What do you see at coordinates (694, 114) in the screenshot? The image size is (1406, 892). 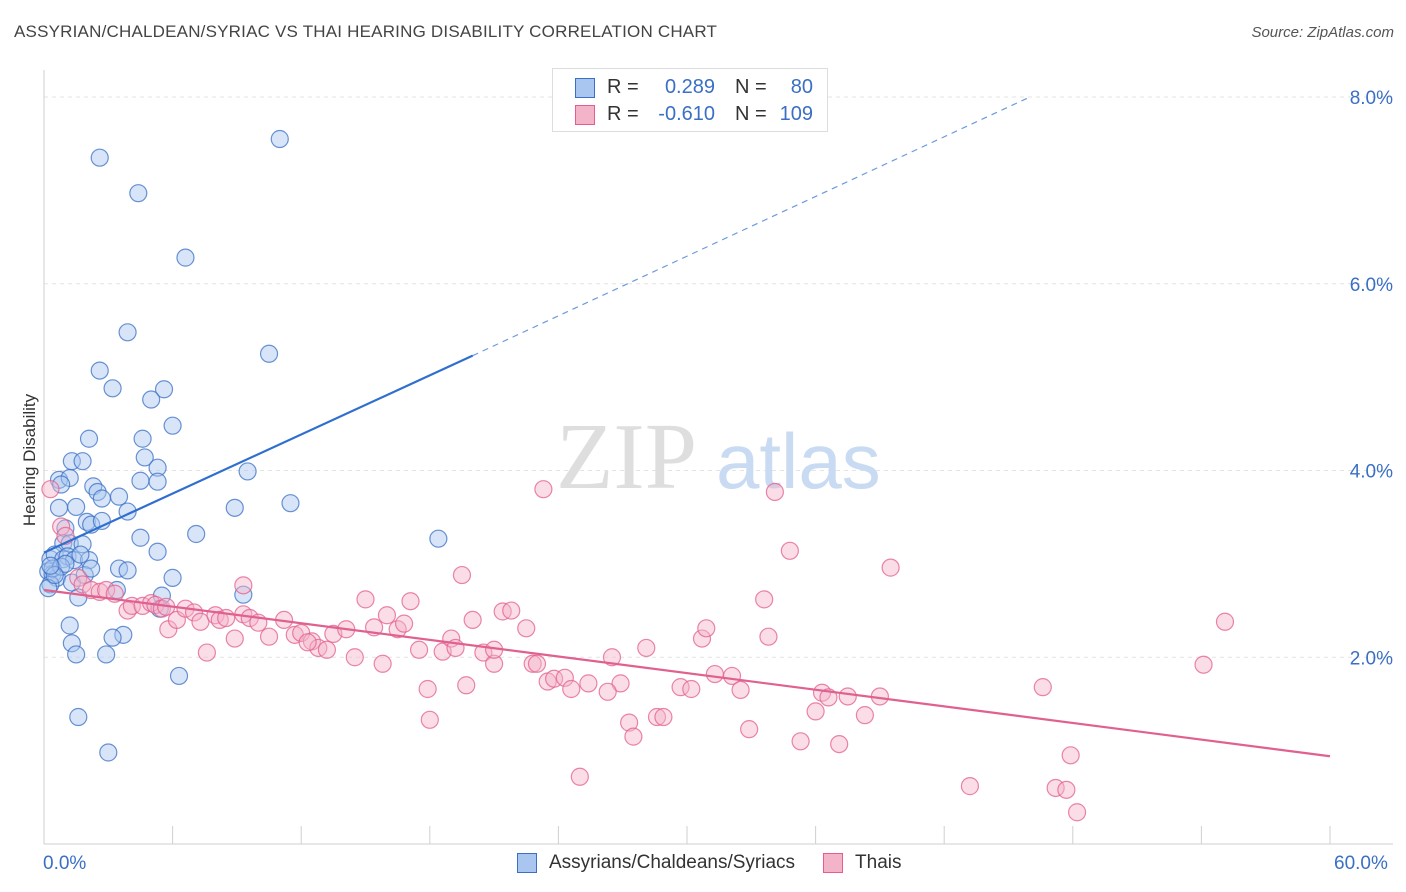 I see `legend-row-thais: R = -0.610 N = 109` at bounding box center [694, 114].